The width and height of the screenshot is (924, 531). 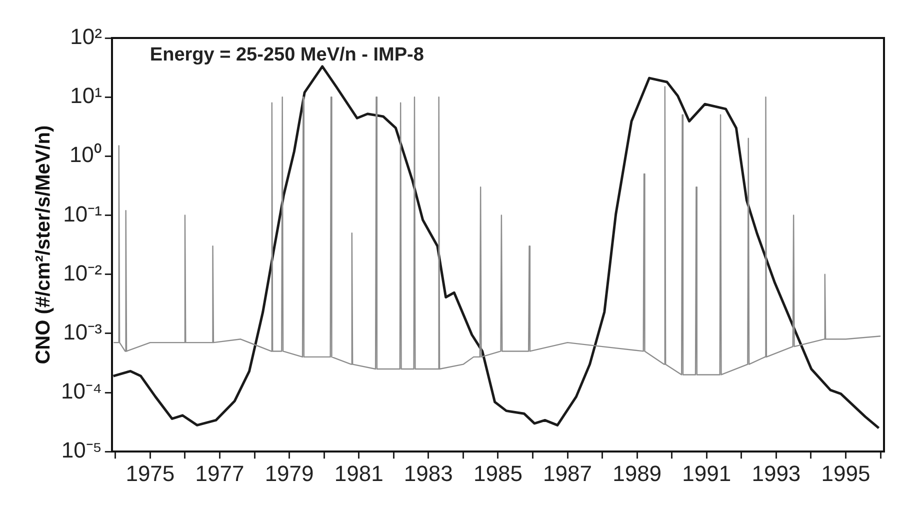 I want to click on x-tick-label: 1977, so click(x=219, y=473).